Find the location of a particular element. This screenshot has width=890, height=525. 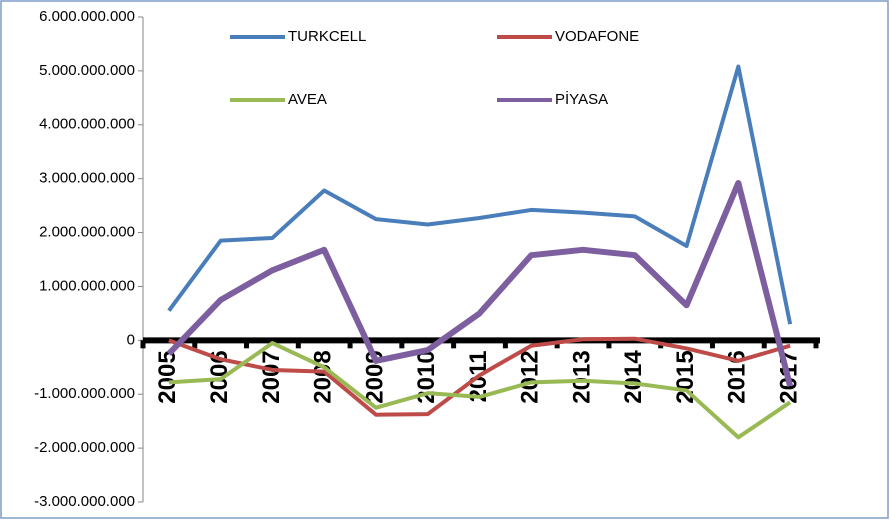

x-tick-label: 2007 is located at coordinates (271, 376).